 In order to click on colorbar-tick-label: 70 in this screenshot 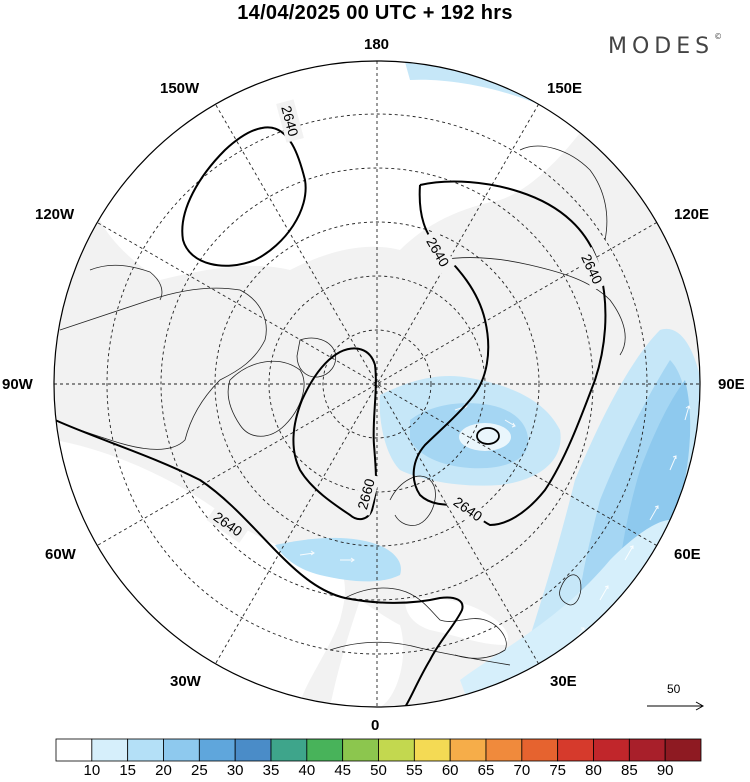, I will do `click(522, 770)`.